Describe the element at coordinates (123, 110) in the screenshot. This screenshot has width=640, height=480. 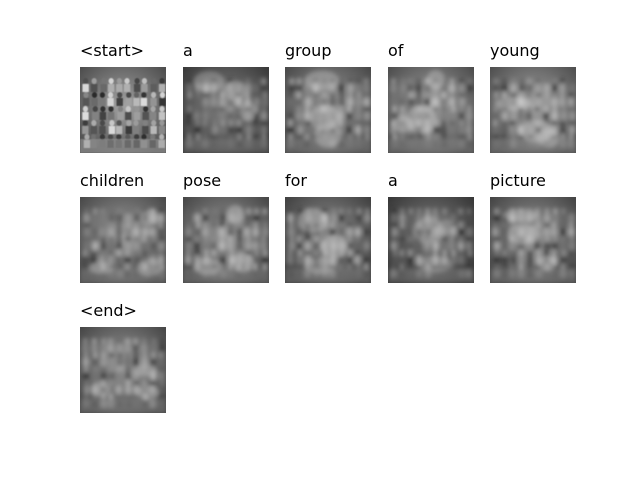
I see `original-photo-image` at that location.